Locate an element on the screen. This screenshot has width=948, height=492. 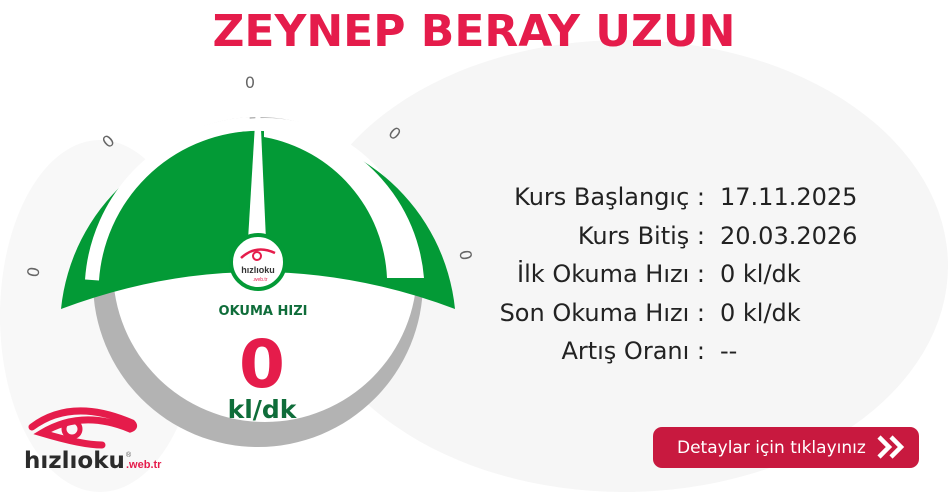
info-label: Kurs Başlangıç : is located at coordinates (609, 197).